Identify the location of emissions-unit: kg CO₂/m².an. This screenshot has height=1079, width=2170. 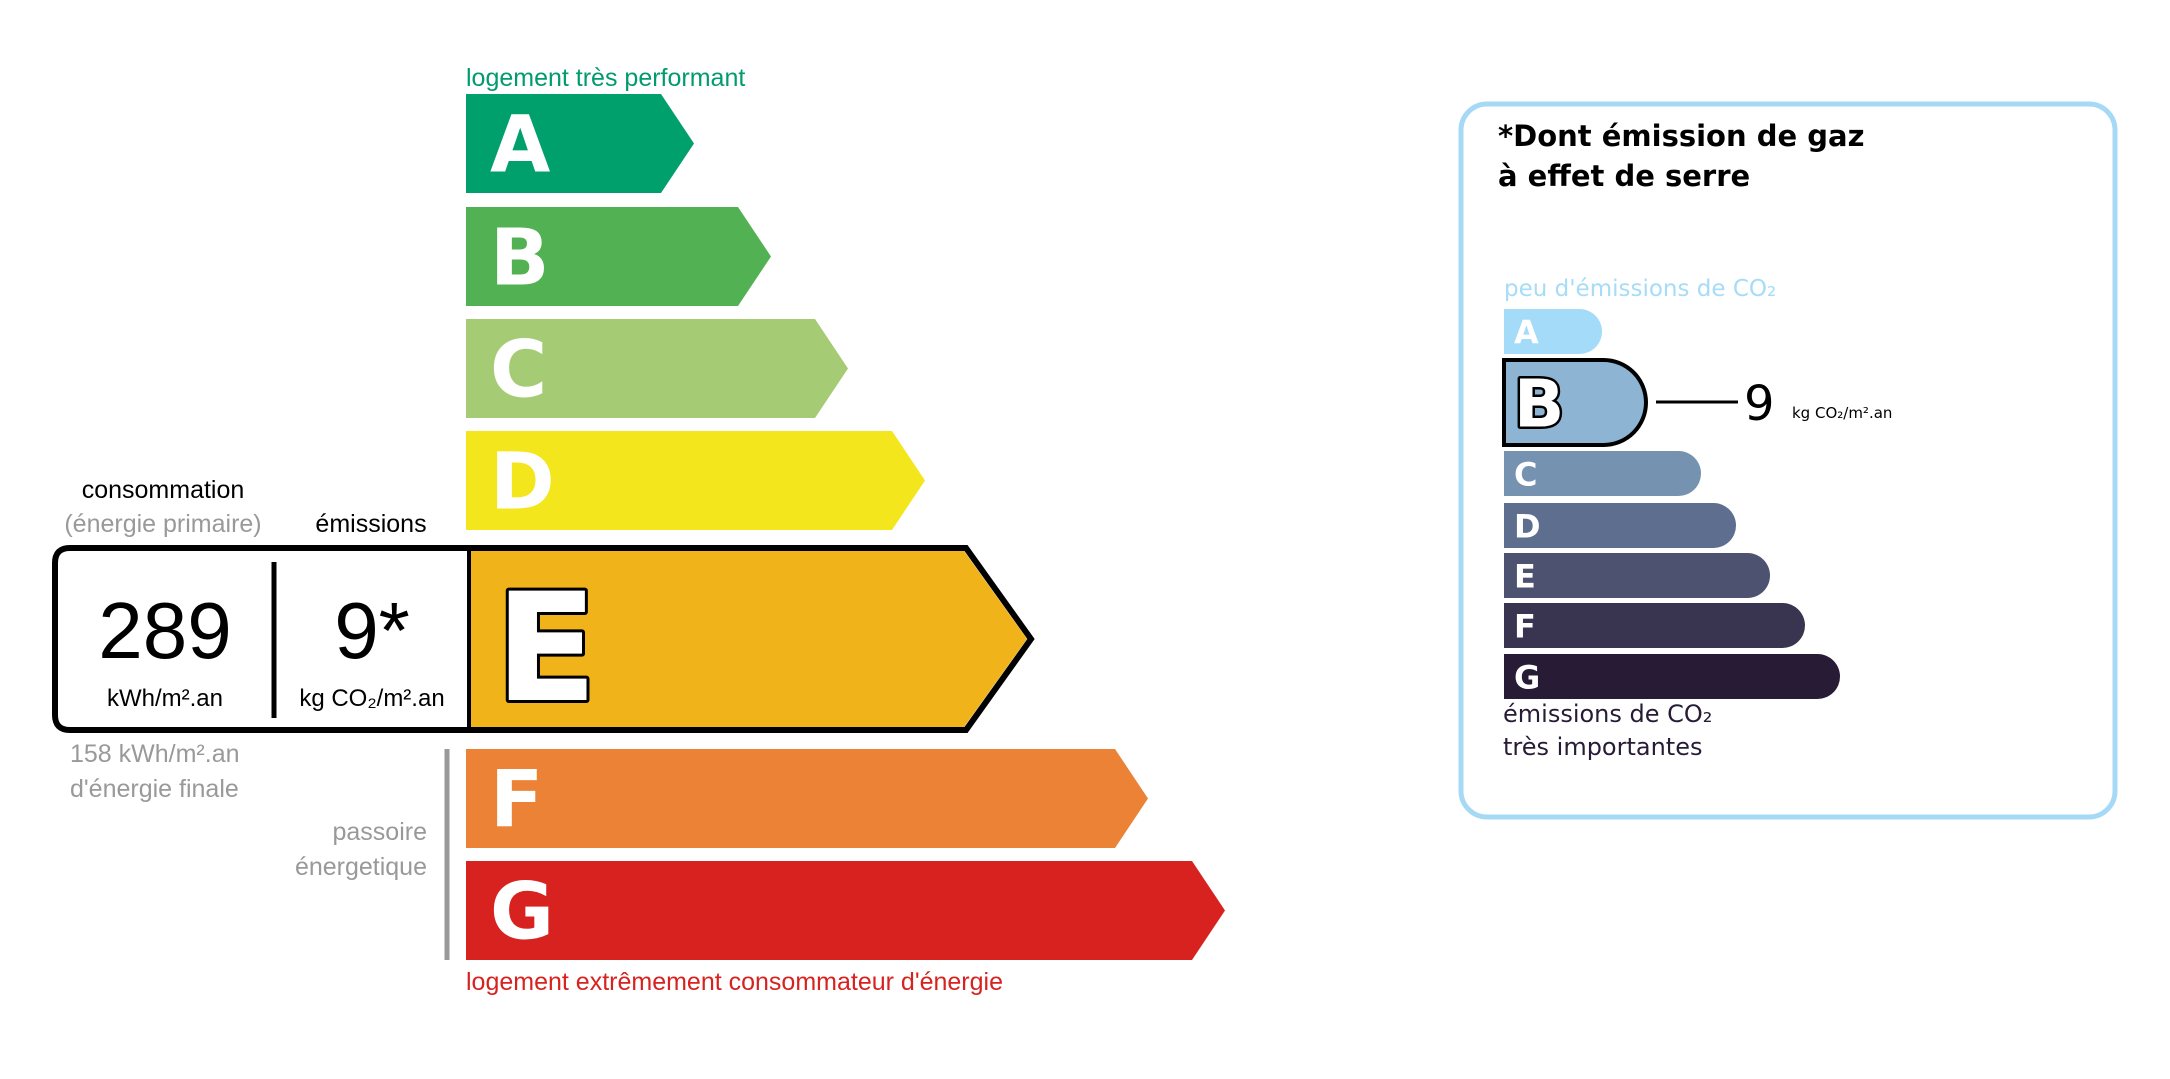
(371, 698).